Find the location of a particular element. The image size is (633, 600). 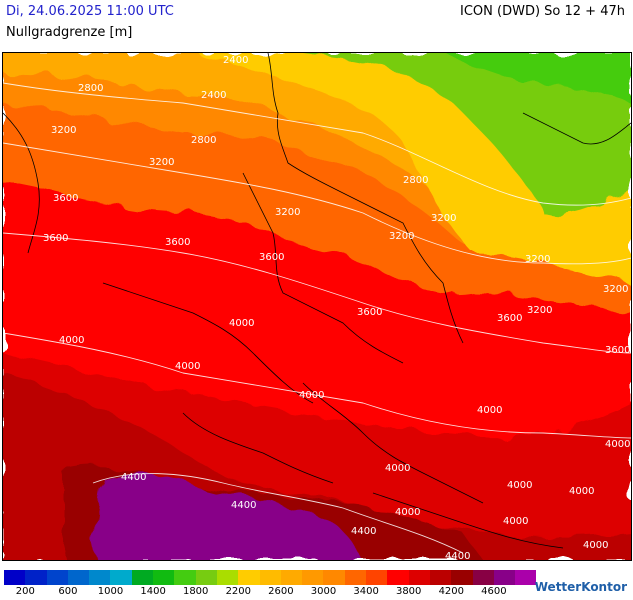

map-date: Di, 24.06.2025 11:00 UTC is located at coordinates (90, 11).